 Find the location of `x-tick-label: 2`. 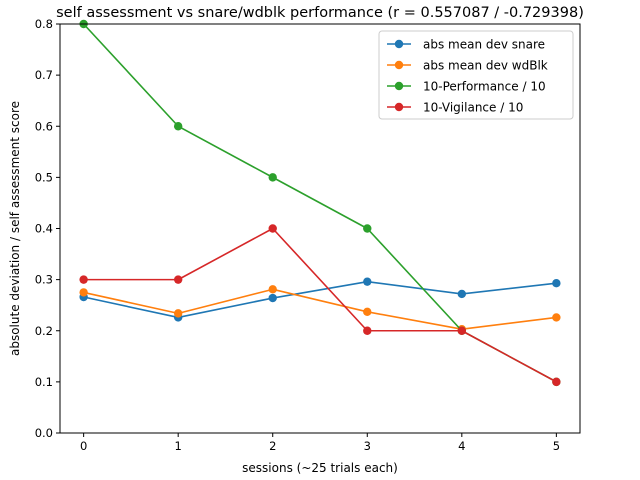

x-tick-label: 2 is located at coordinates (272, 446).